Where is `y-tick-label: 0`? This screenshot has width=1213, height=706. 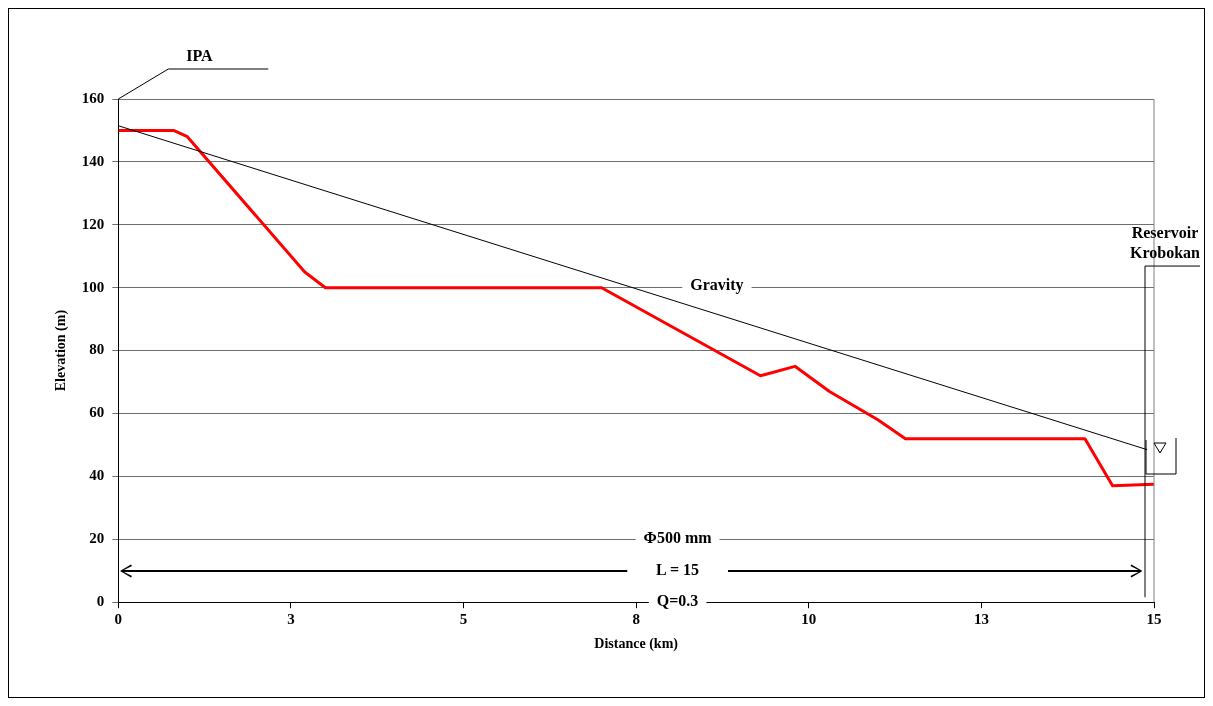
y-tick-label: 0 is located at coordinates (100, 601).